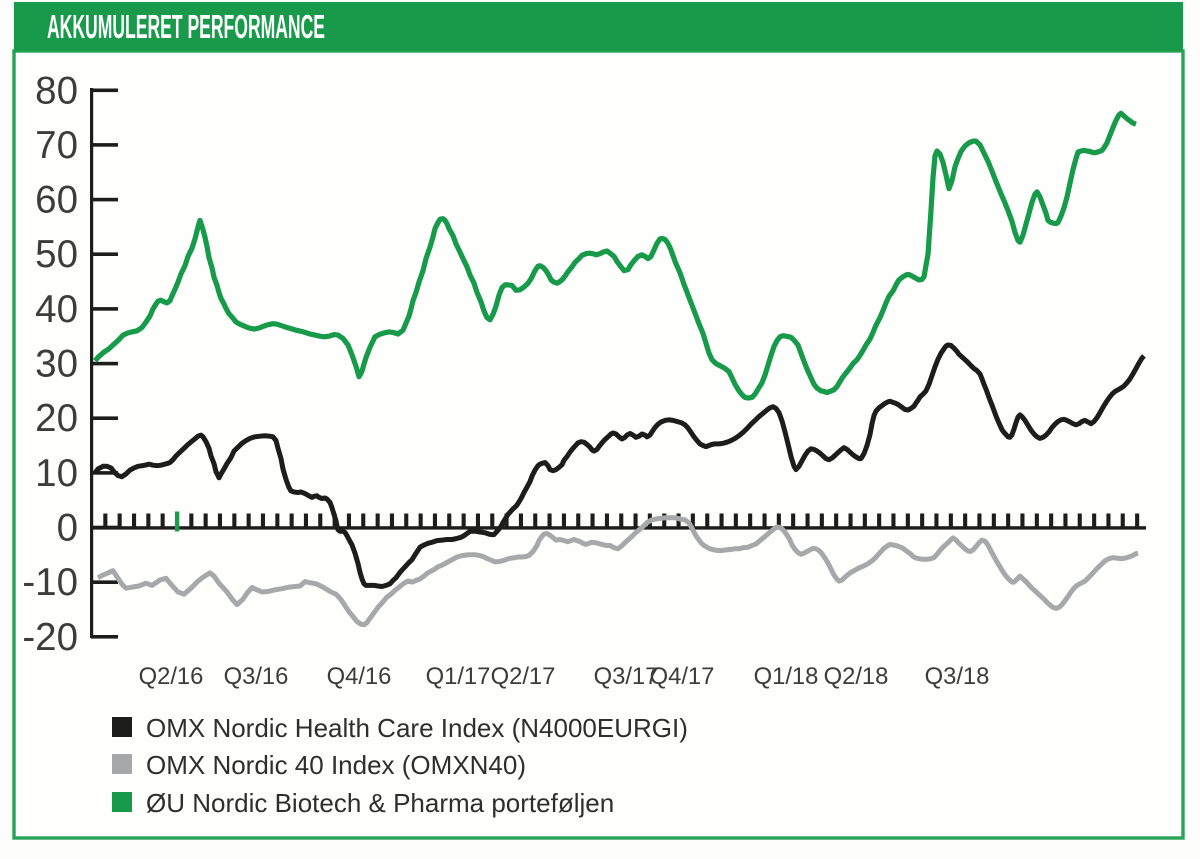  Describe the element at coordinates (50, 637) in the screenshot. I see `svg-text: -20` at that location.